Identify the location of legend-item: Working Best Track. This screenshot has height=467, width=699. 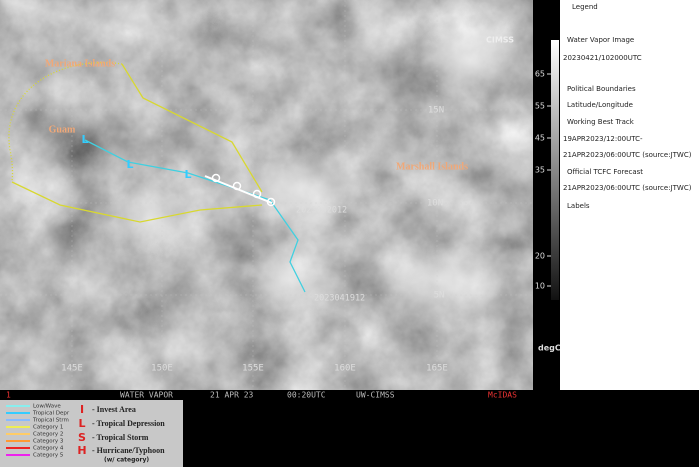
(601, 122).